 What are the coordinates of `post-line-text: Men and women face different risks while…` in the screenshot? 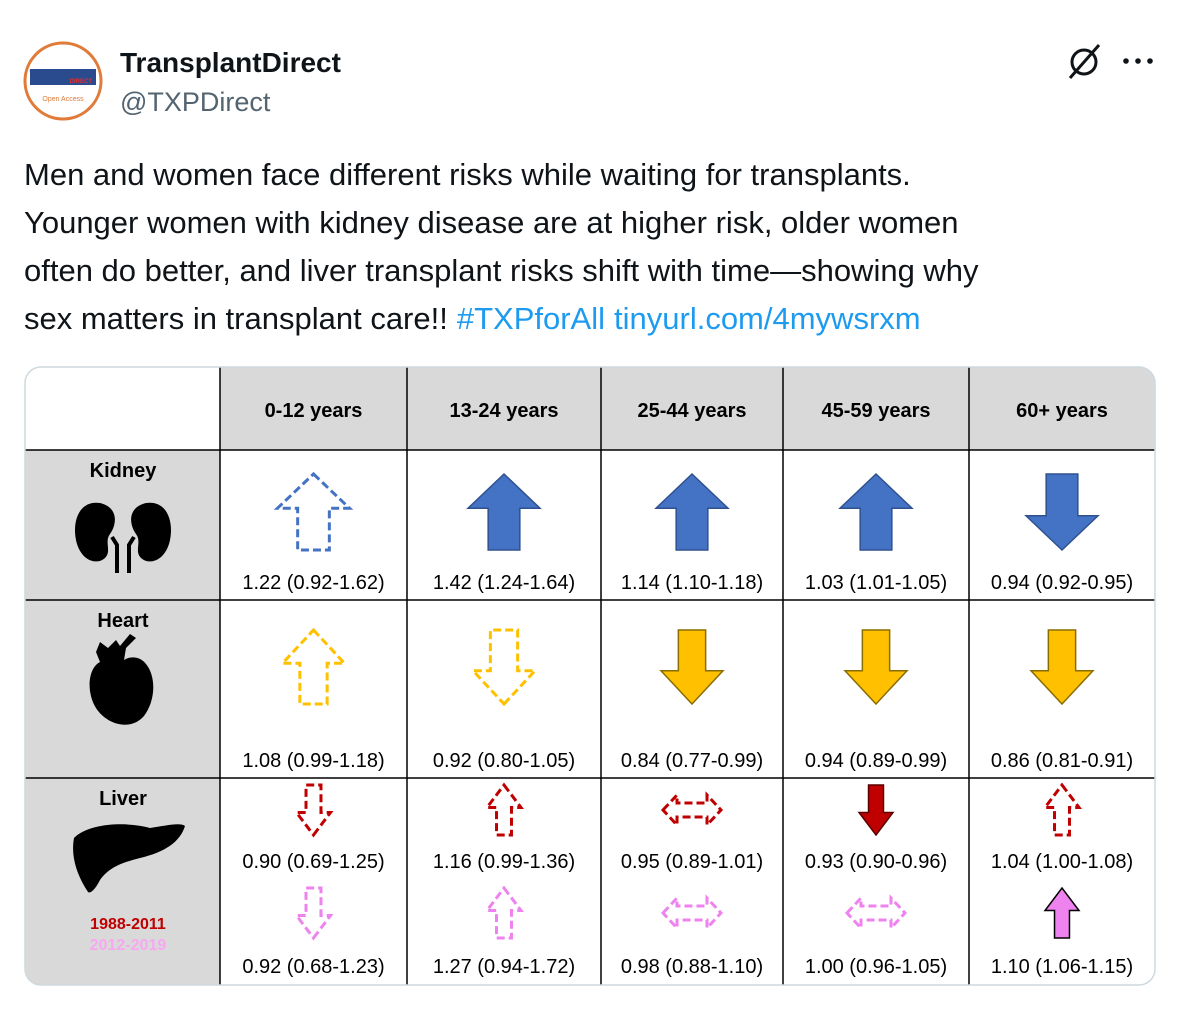 It's located at (467, 174).